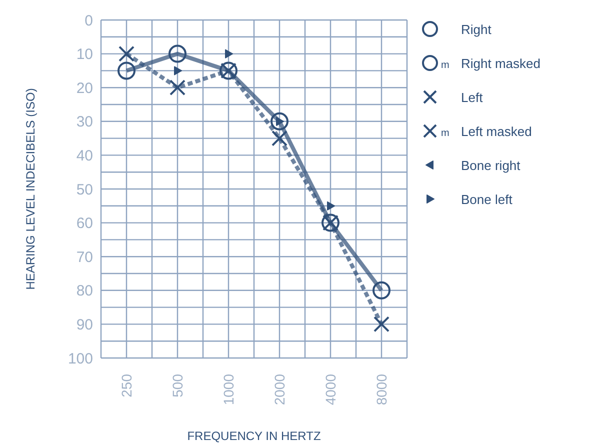 Image resolution: width=591 pixels, height=448 pixels. I want to click on legend-label: Bone right, so click(490, 165).